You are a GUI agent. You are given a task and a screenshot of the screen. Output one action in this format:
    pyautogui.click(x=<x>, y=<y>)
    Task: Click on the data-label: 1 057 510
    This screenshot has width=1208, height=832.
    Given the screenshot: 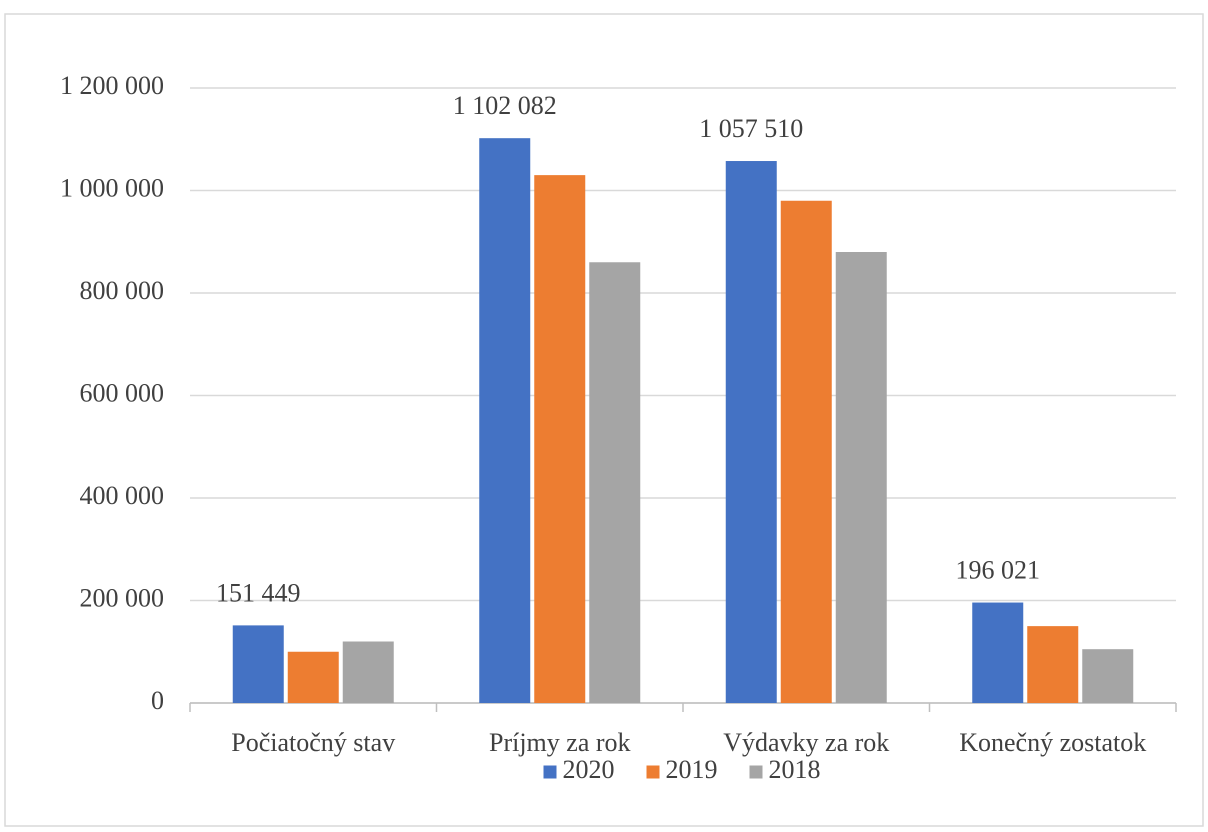 What is the action you would take?
    pyautogui.click(x=751, y=128)
    